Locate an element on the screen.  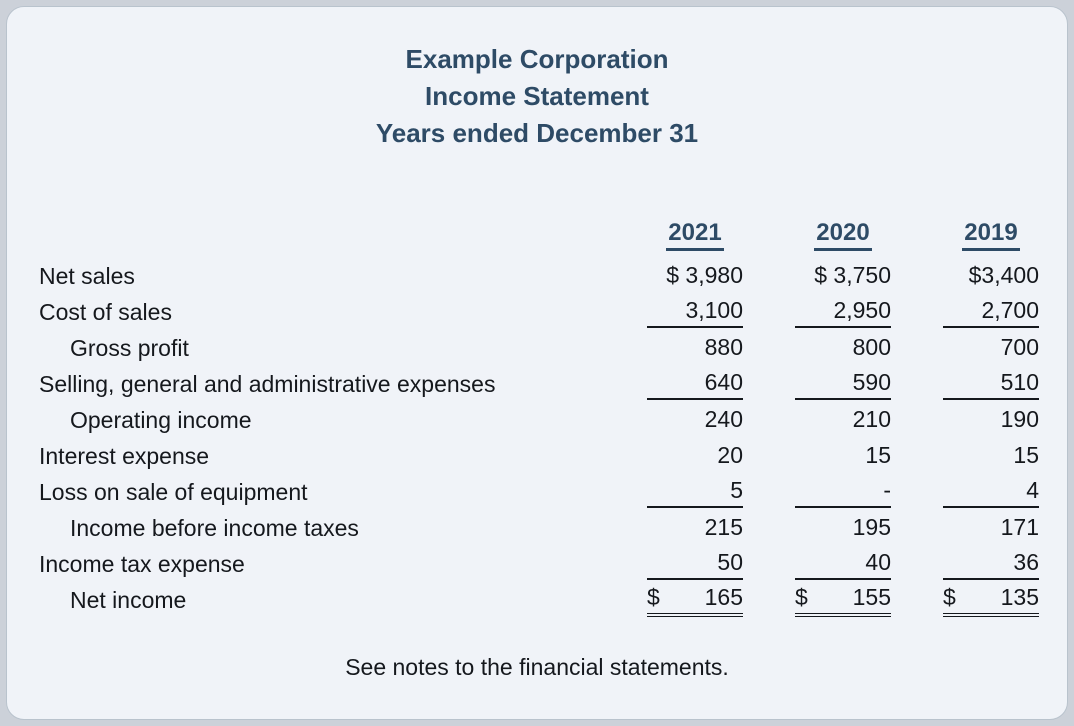
year-2020-header: 2020 is located at coordinates (843, 235).